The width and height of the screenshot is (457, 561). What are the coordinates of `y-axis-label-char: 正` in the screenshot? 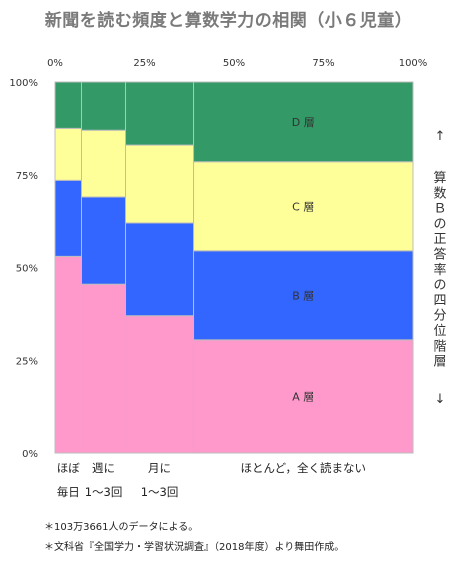 It's located at (439, 239).